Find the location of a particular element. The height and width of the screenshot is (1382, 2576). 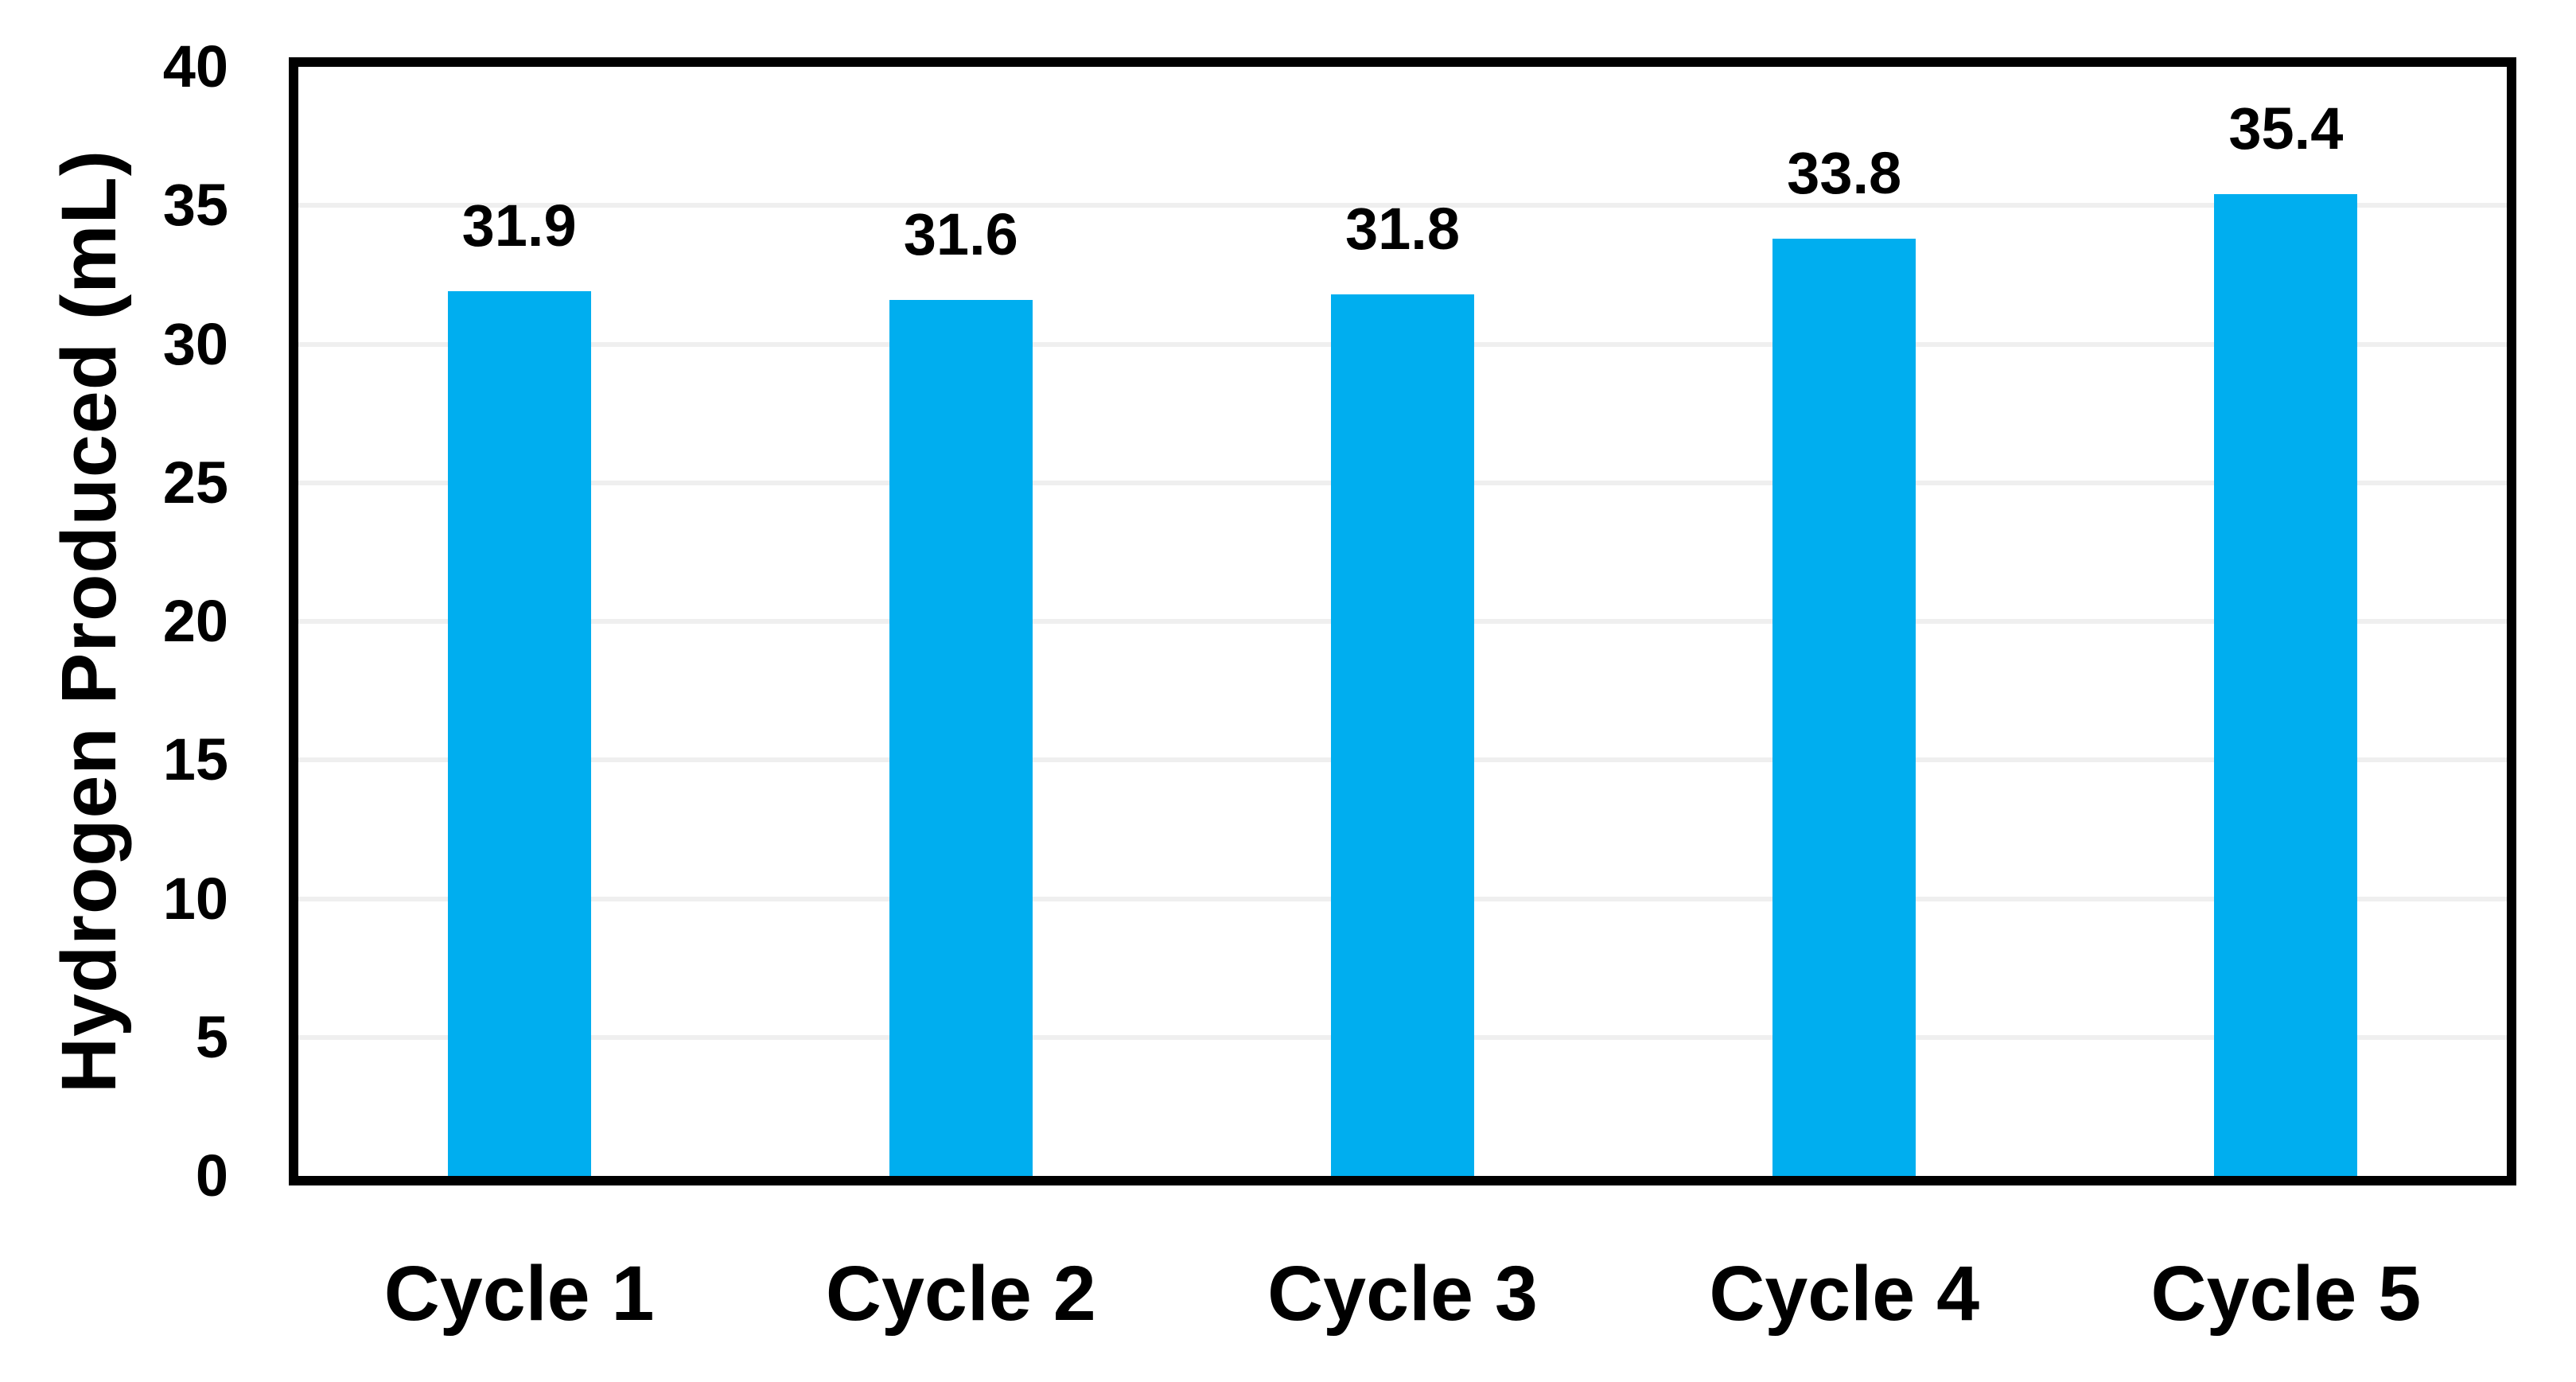

y-tick-label-10: 10 is located at coordinates (195, 898).